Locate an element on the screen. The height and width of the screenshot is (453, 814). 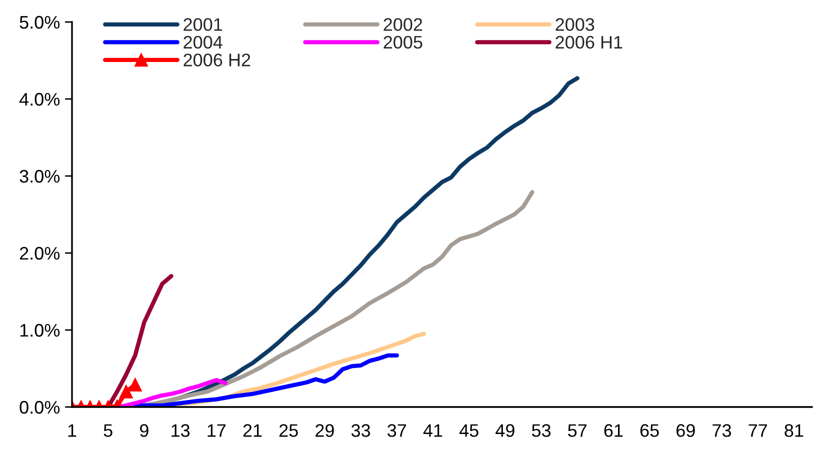
x-tick-label: 29 is located at coordinates (325, 430).